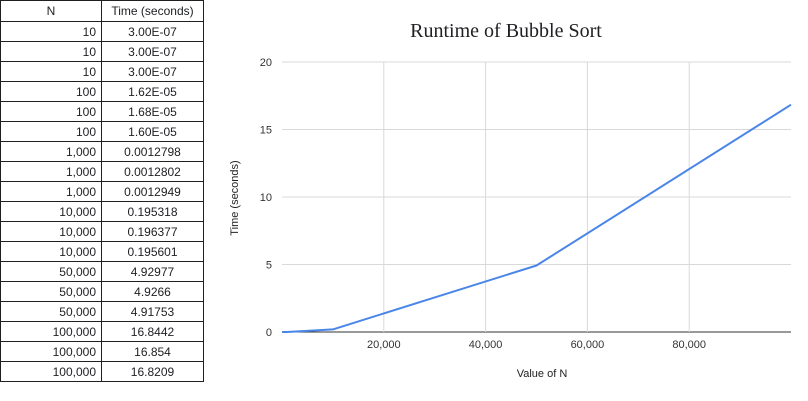 The height and width of the screenshot is (401, 808). What do you see at coordinates (152, 331) in the screenshot?
I see `cell-time: 16.8442` at bounding box center [152, 331].